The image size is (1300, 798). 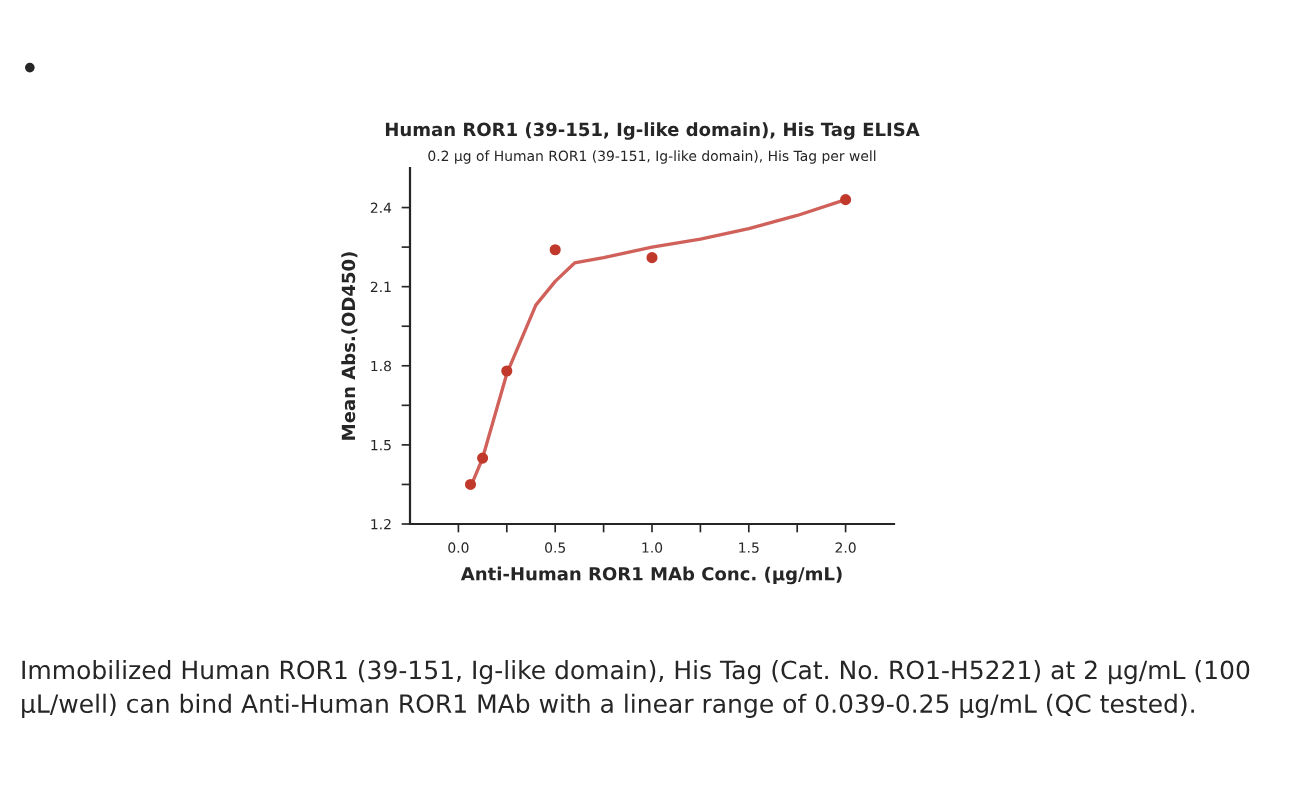 I want to click on x-axis-title: Anti-Human ROR1 MAb Conc. (μg/mL), so click(x=651, y=575).